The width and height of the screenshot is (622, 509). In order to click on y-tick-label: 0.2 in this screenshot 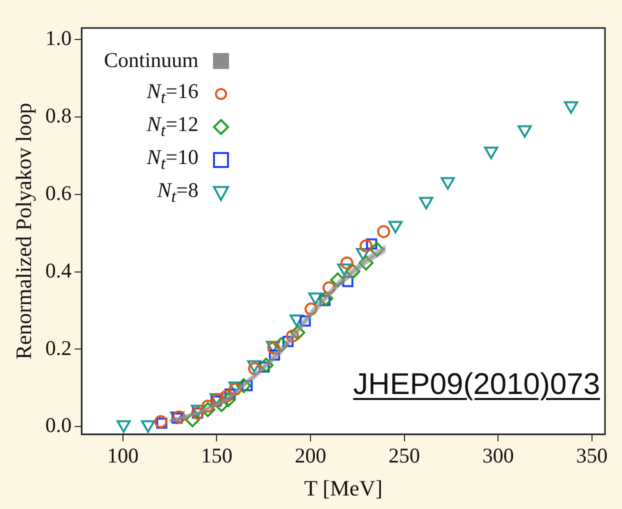, I will do `click(58, 348)`.